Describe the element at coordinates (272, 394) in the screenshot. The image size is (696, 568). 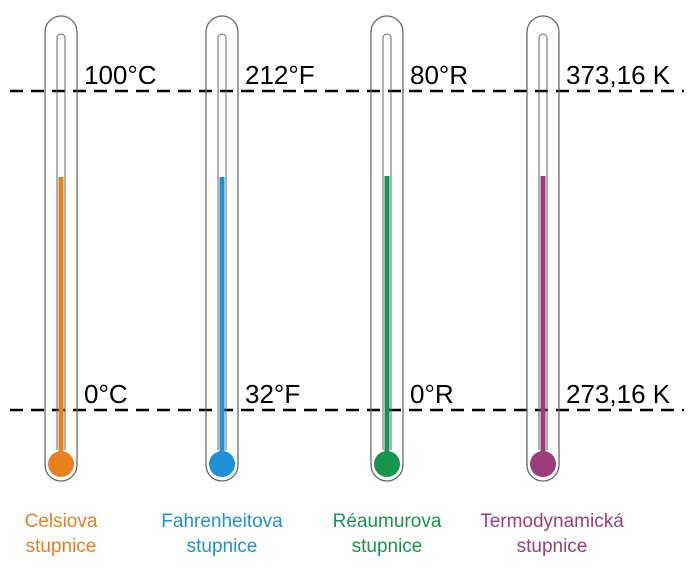
I see `lower-label: 32°F` at that location.